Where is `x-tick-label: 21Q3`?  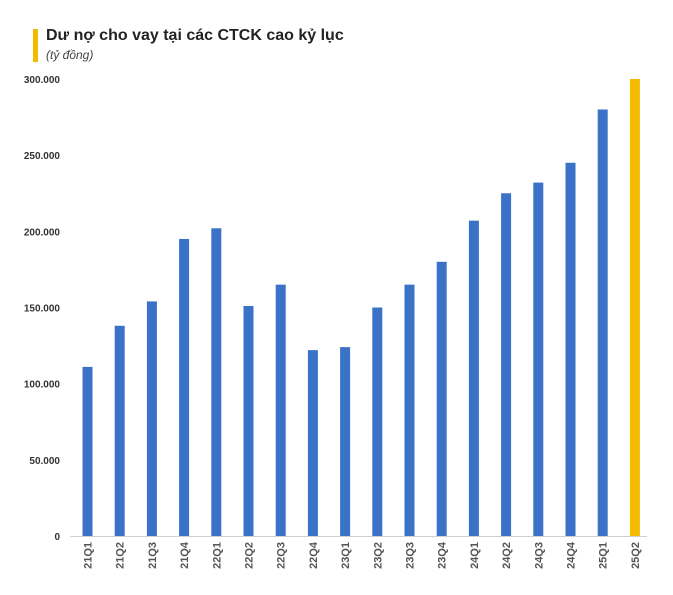 x-tick-label: 21Q3 is located at coordinates (153, 555).